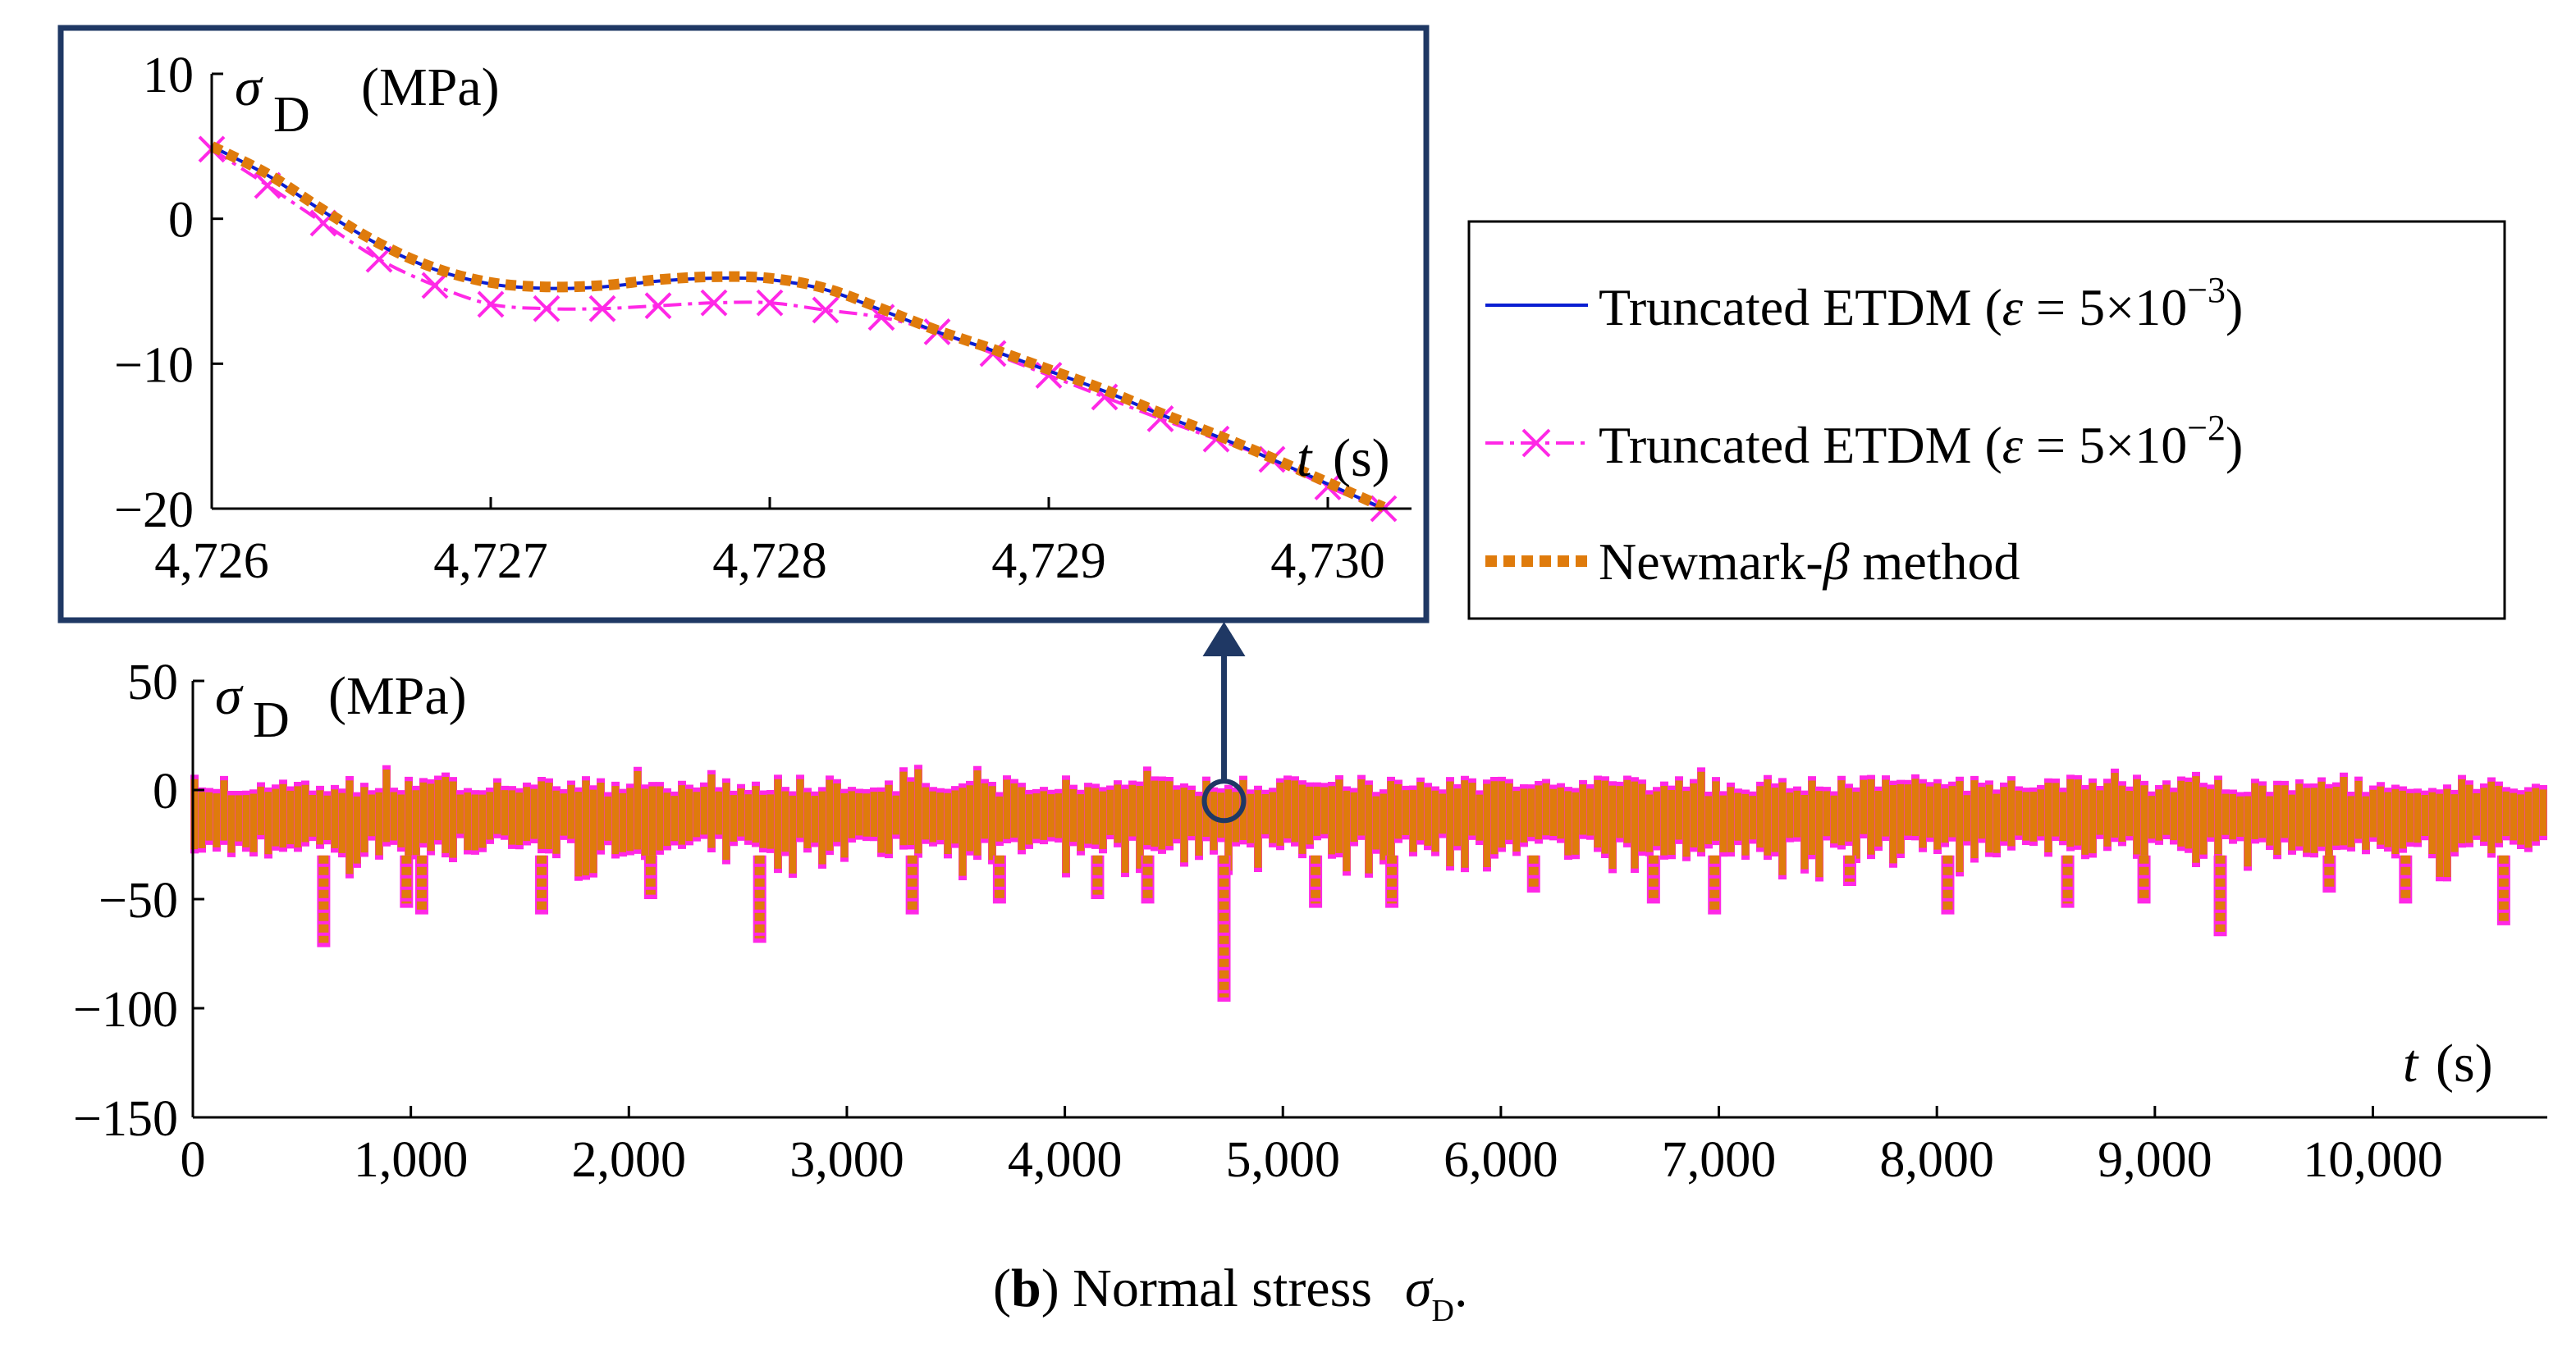 This screenshot has width=2576, height=1361. What do you see at coordinates (430, 87) in the screenshot?
I see `inset-ylabel-unit: (MPa)` at bounding box center [430, 87].